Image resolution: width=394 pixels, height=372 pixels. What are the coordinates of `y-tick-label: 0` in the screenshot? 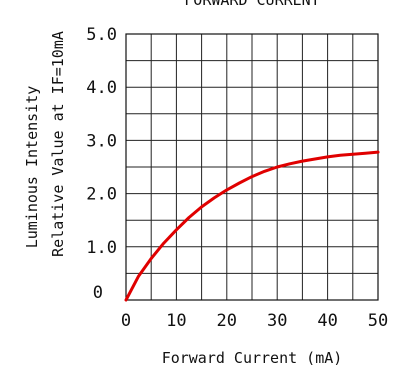 It's located at (98, 293).